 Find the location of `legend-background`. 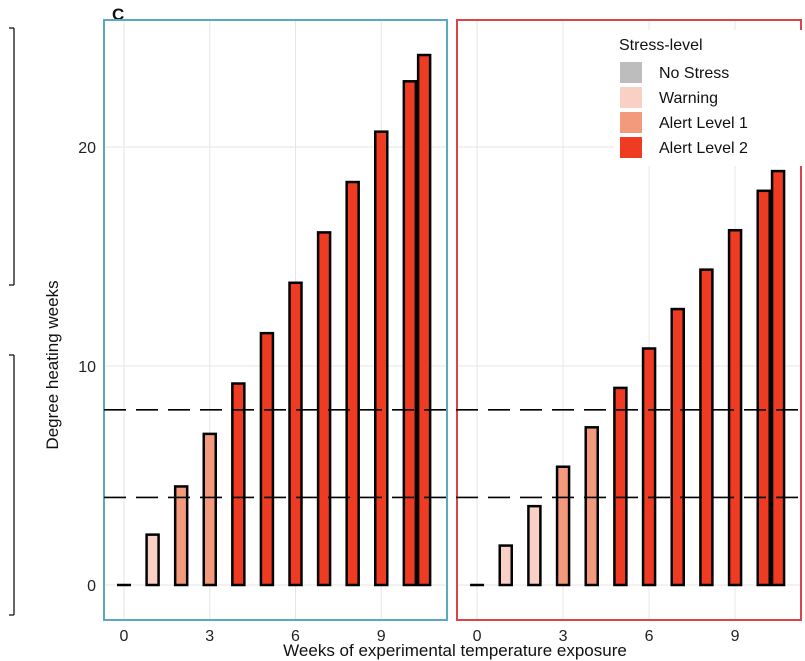

legend-background is located at coordinates (708, 98).